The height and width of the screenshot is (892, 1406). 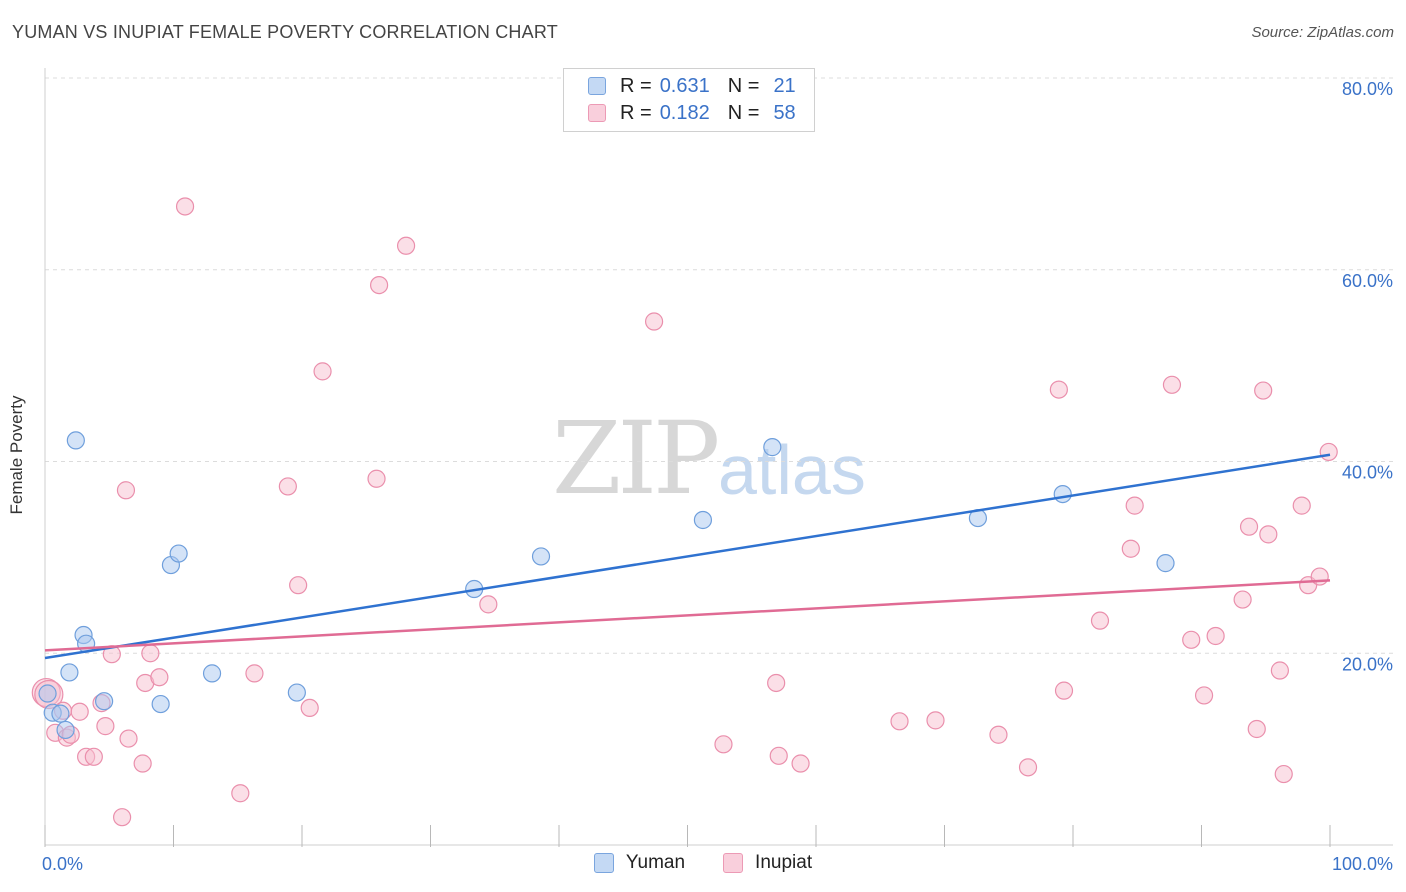 What do you see at coordinates (784, 862) in the screenshot?
I see `inupiat-legend-label: Inupiat` at bounding box center [784, 862].